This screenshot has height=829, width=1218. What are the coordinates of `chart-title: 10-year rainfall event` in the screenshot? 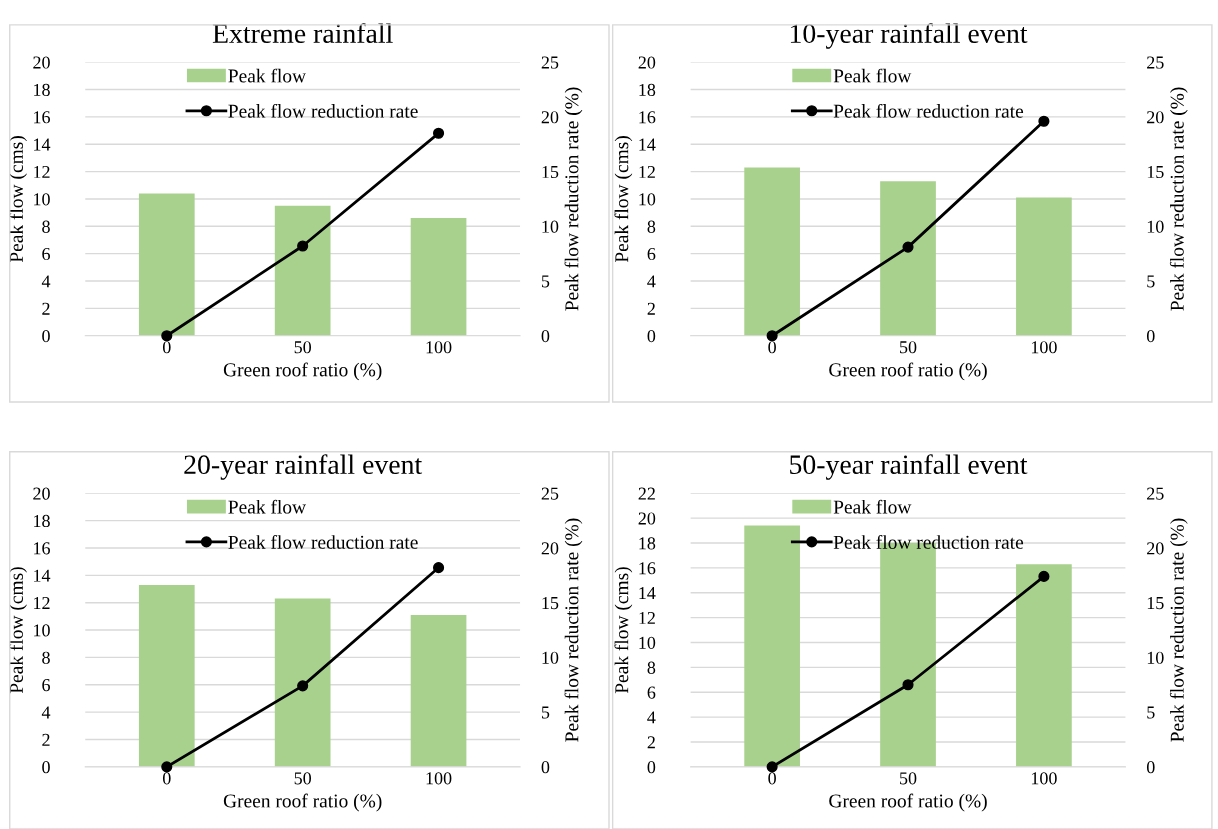 It's located at (909, 36).